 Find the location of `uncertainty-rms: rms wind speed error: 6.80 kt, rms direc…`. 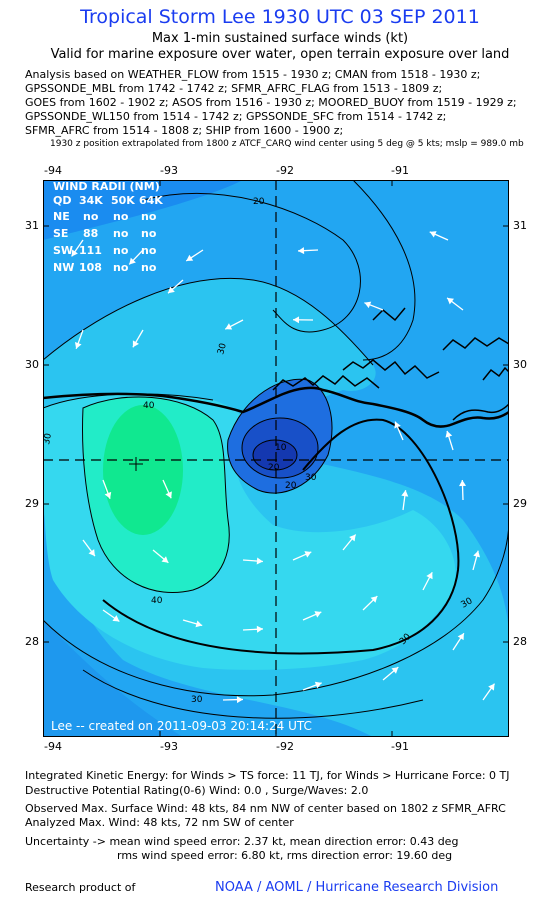

uncertainty-rms: rms wind speed error: 6.80 kt, rms direc… is located at coordinates (285, 855).